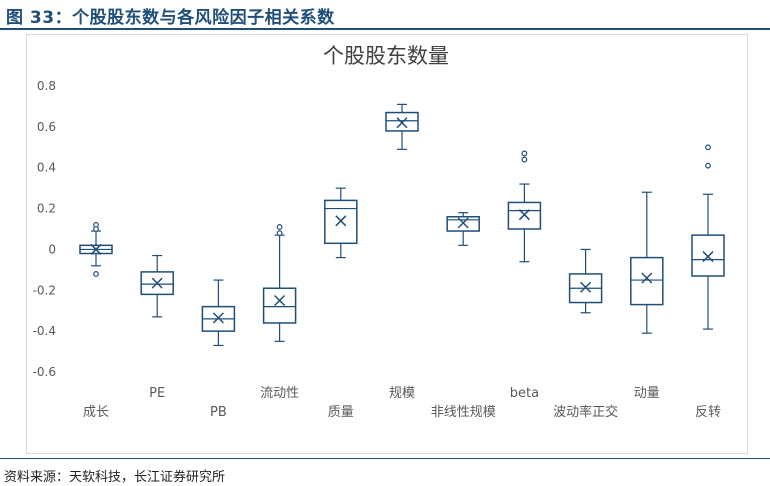  Describe the element at coordinates (647, 393) in the screenshot. I see `x-category-label: 动量` at that location.